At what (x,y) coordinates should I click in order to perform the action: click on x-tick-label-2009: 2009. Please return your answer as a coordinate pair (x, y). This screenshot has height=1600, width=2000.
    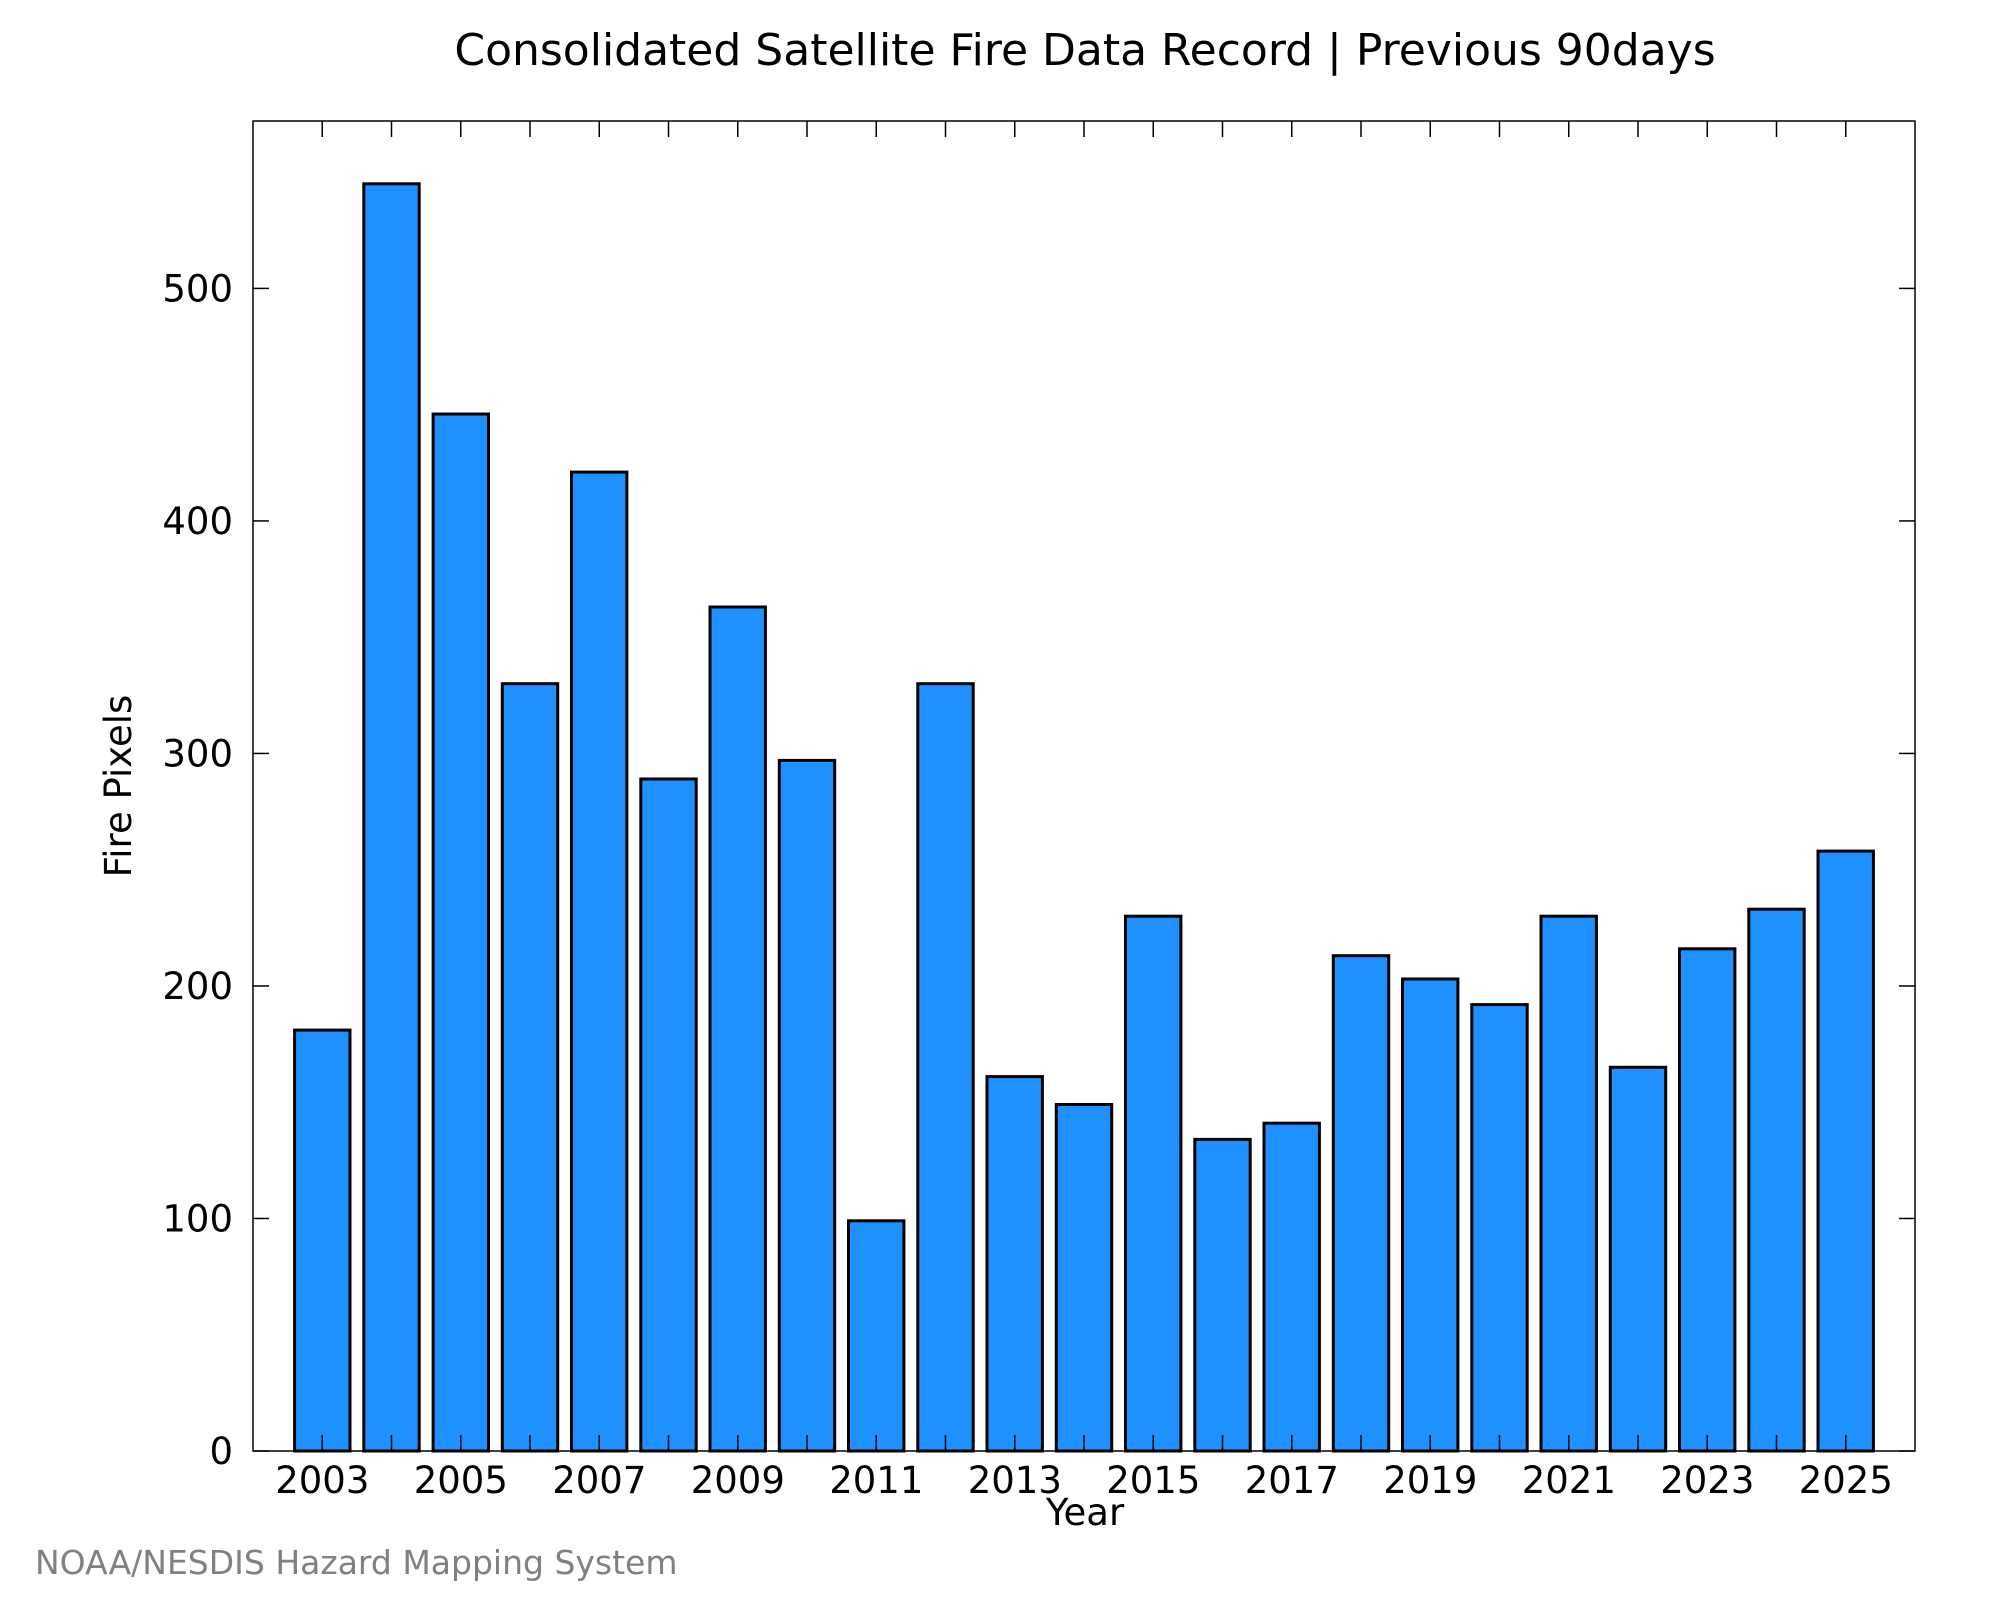
    Looking at the image, I should click on (738, 1480).